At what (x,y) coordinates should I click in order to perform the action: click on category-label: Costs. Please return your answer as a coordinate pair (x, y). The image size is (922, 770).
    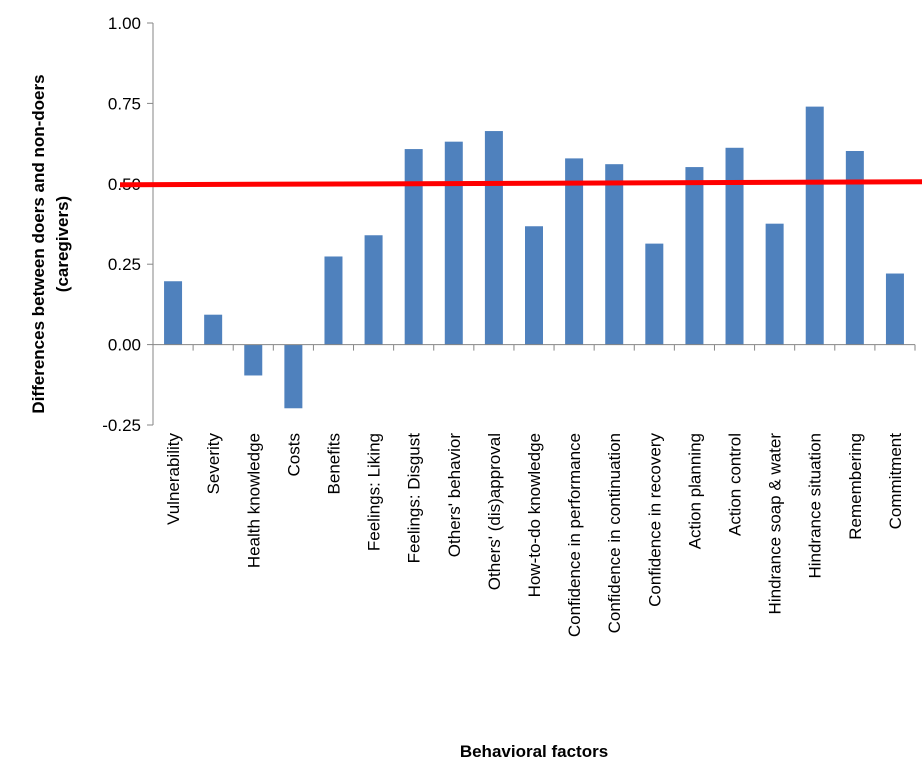
    Looking at the image, I should click on (293, 454).